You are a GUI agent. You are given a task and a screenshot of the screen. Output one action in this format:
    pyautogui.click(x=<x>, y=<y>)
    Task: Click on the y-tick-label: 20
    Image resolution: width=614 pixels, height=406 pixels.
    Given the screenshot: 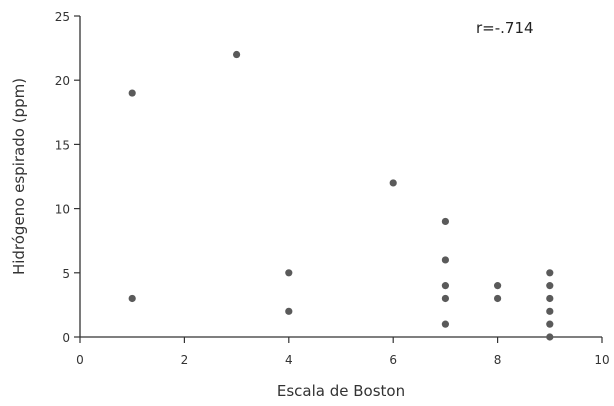 What is the action you would take?
    pyautogui.click(x=62, y=81)
    